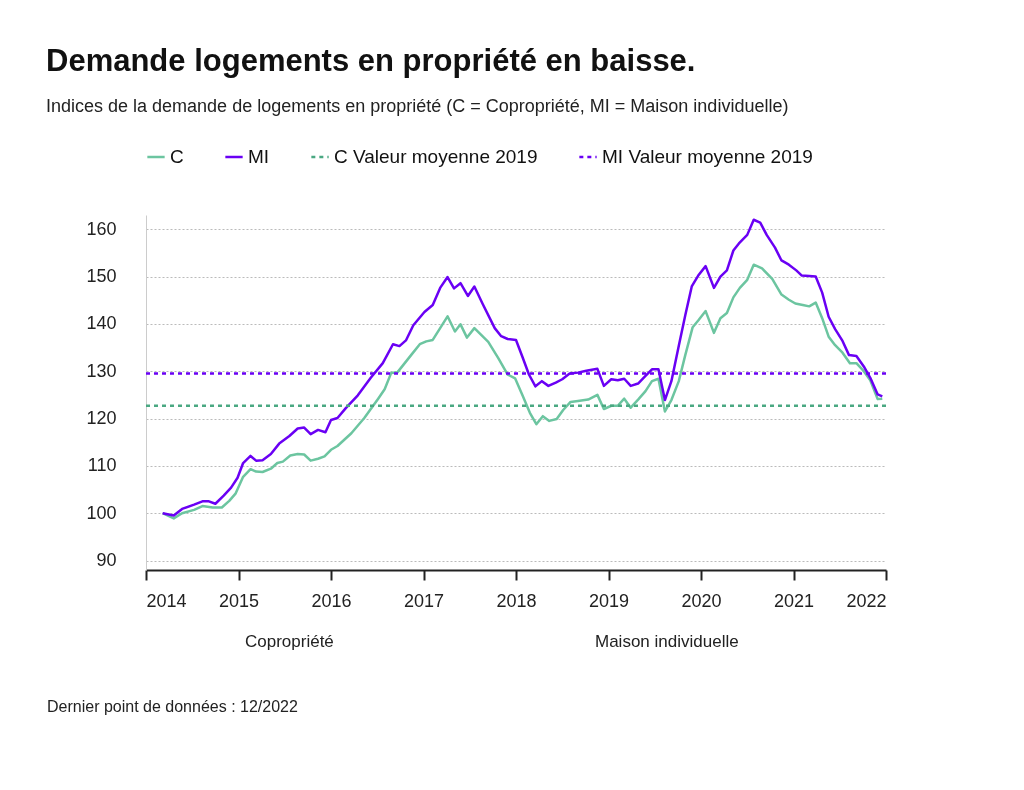 The height and width of the screenshot is (790, 1024). I want to click on legend-label: MI Valeur moyenne 2019, so click(707, 156).